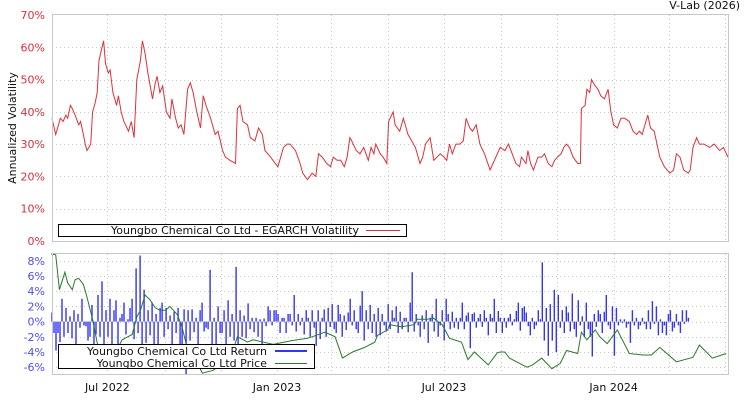 This screenshot has width=750, height=400. I want to click on y-tick-label: 20%, so click(33, 176).